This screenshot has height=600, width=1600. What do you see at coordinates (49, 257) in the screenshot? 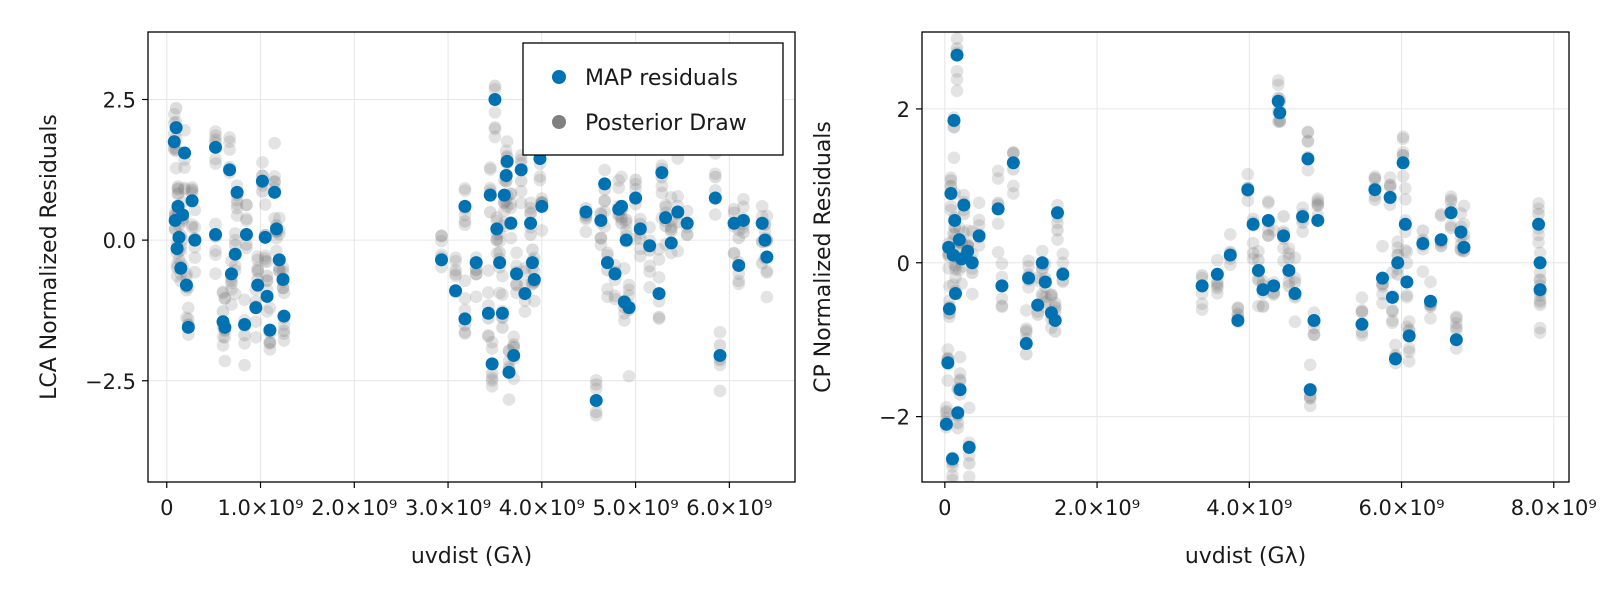
I see `y-axis-title: LCA Normalized Residuals` at bounding box center [49, 257].